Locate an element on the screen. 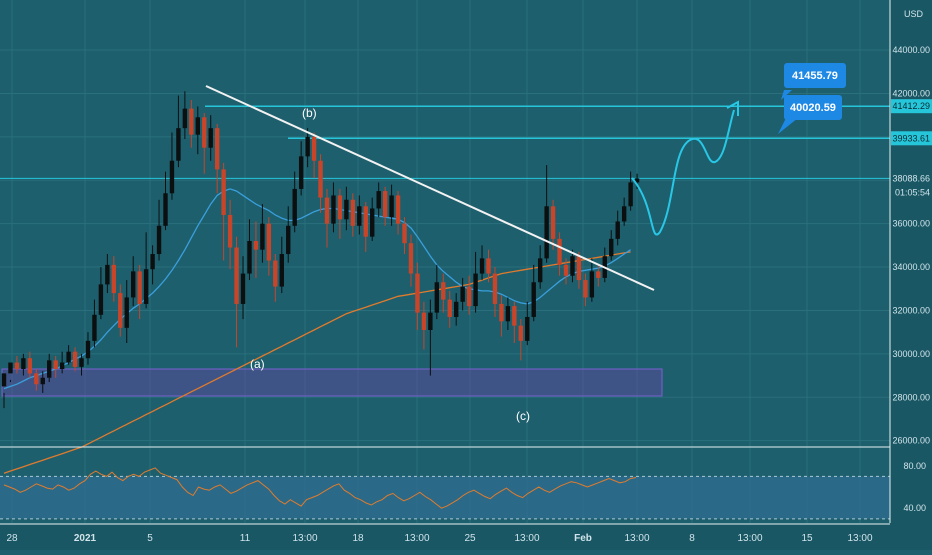 The image size is (932, 555). time-tick-4: 13:00 is located at coordinates (304, 538).